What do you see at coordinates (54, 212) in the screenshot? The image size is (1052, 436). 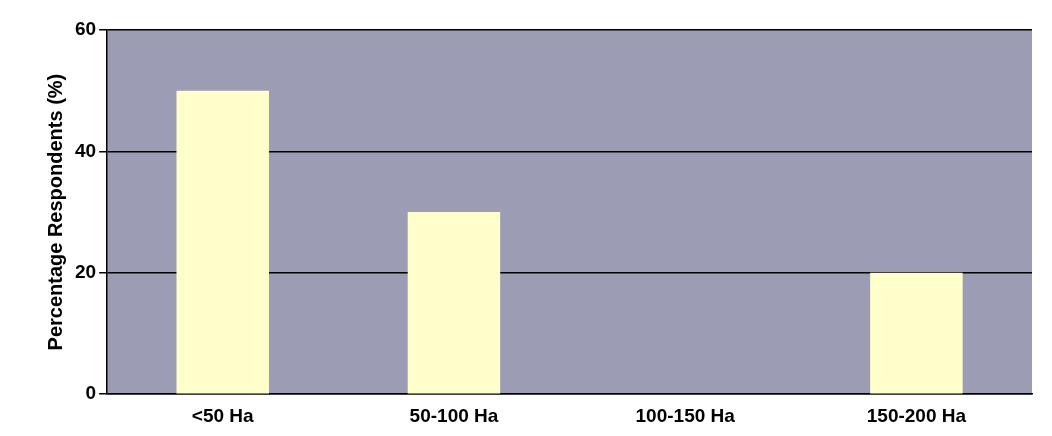 I see `y-axis-title: Percentage Respondents (%)` at bounding box center [54, 212].